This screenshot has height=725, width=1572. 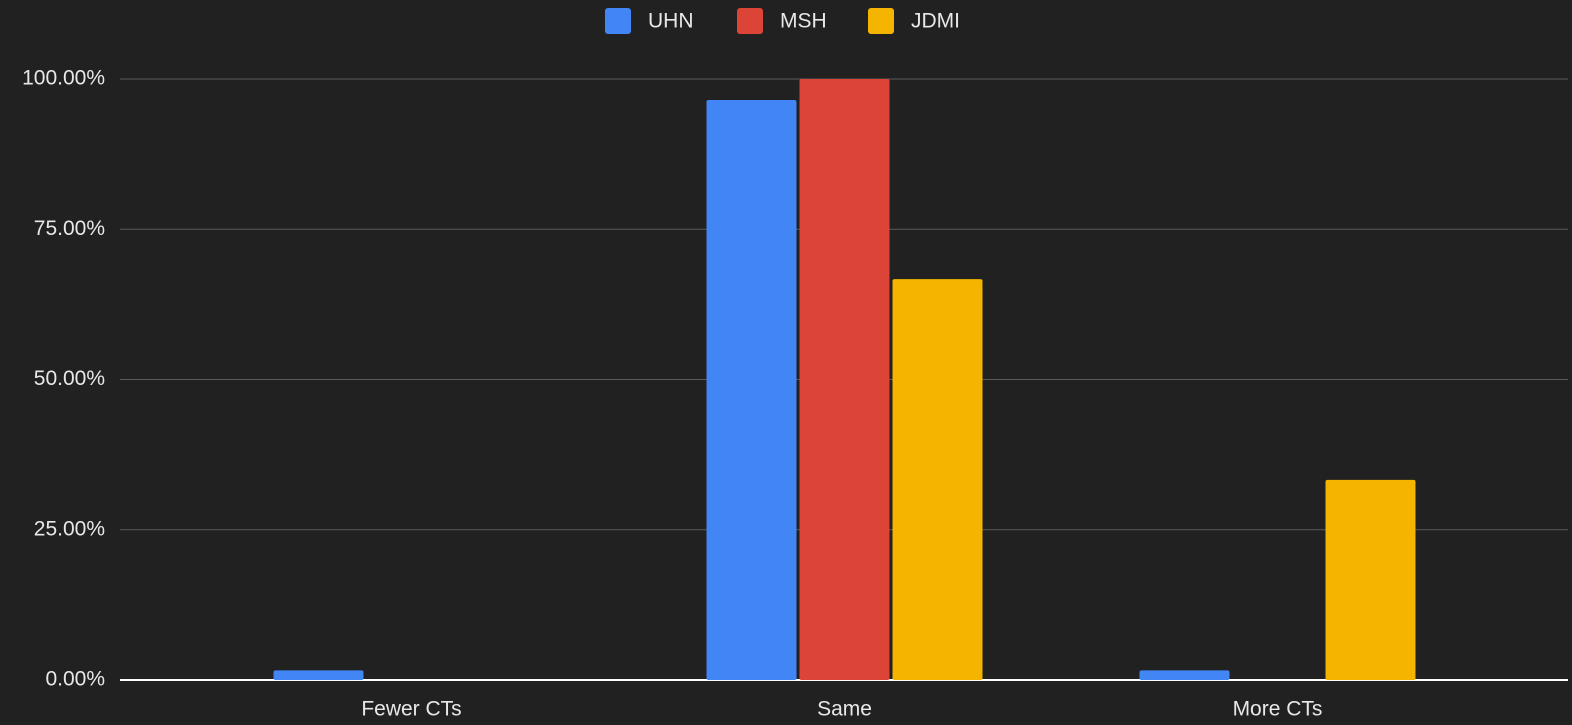 I want to click on legend-label: UHN, so click(x=671, y=21).